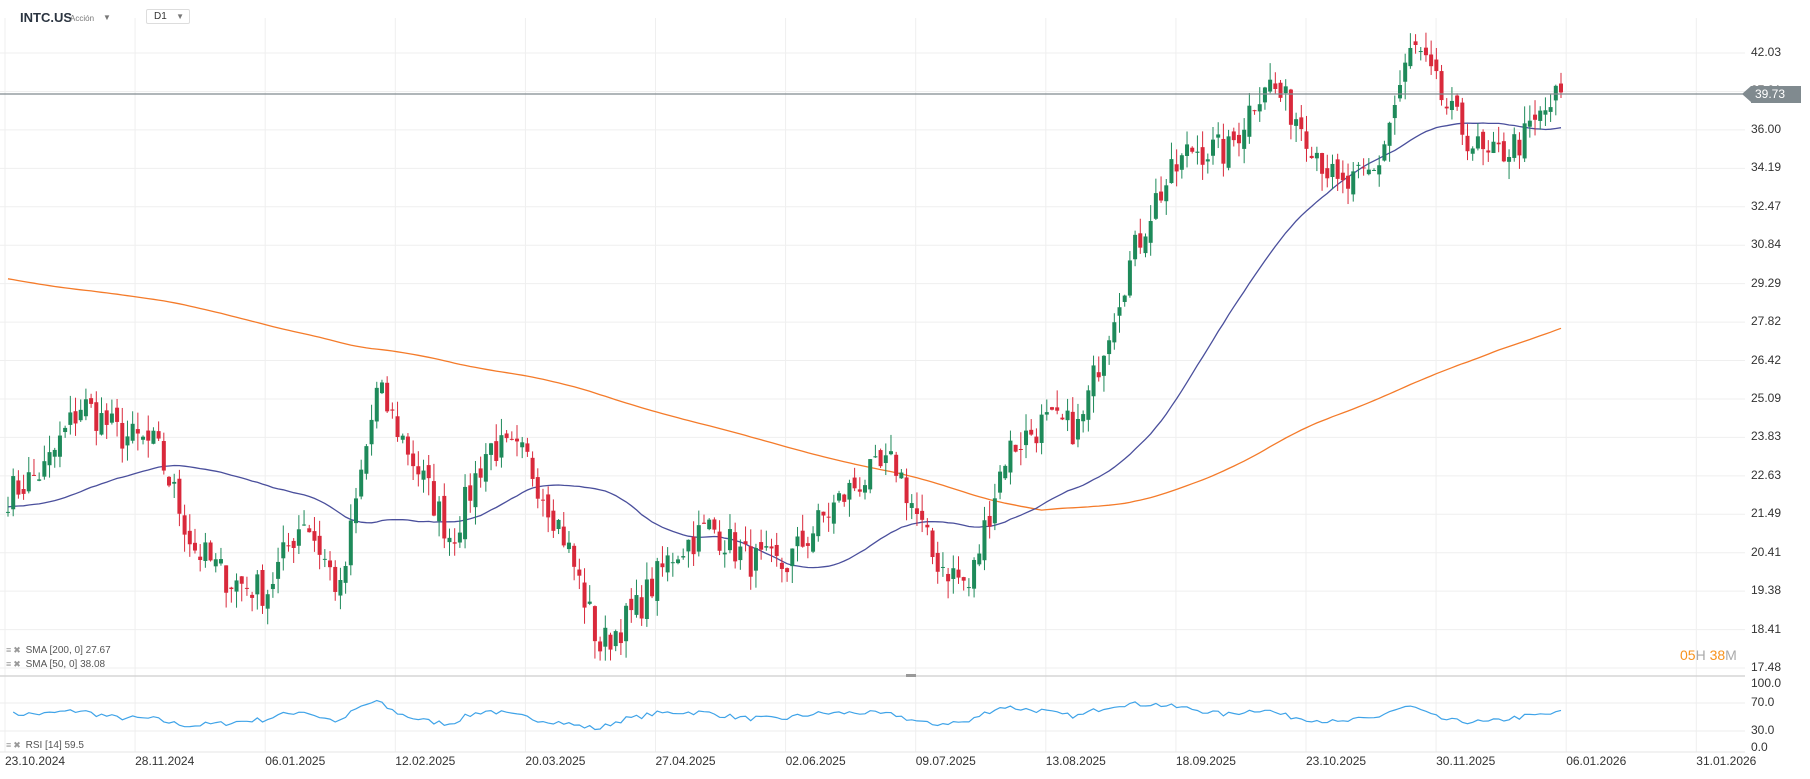  What do you see at coordinates (1708, 655) in the screenshot?
I see `candle-countdown: 05H 38M` at bounding box center [1708, 655].